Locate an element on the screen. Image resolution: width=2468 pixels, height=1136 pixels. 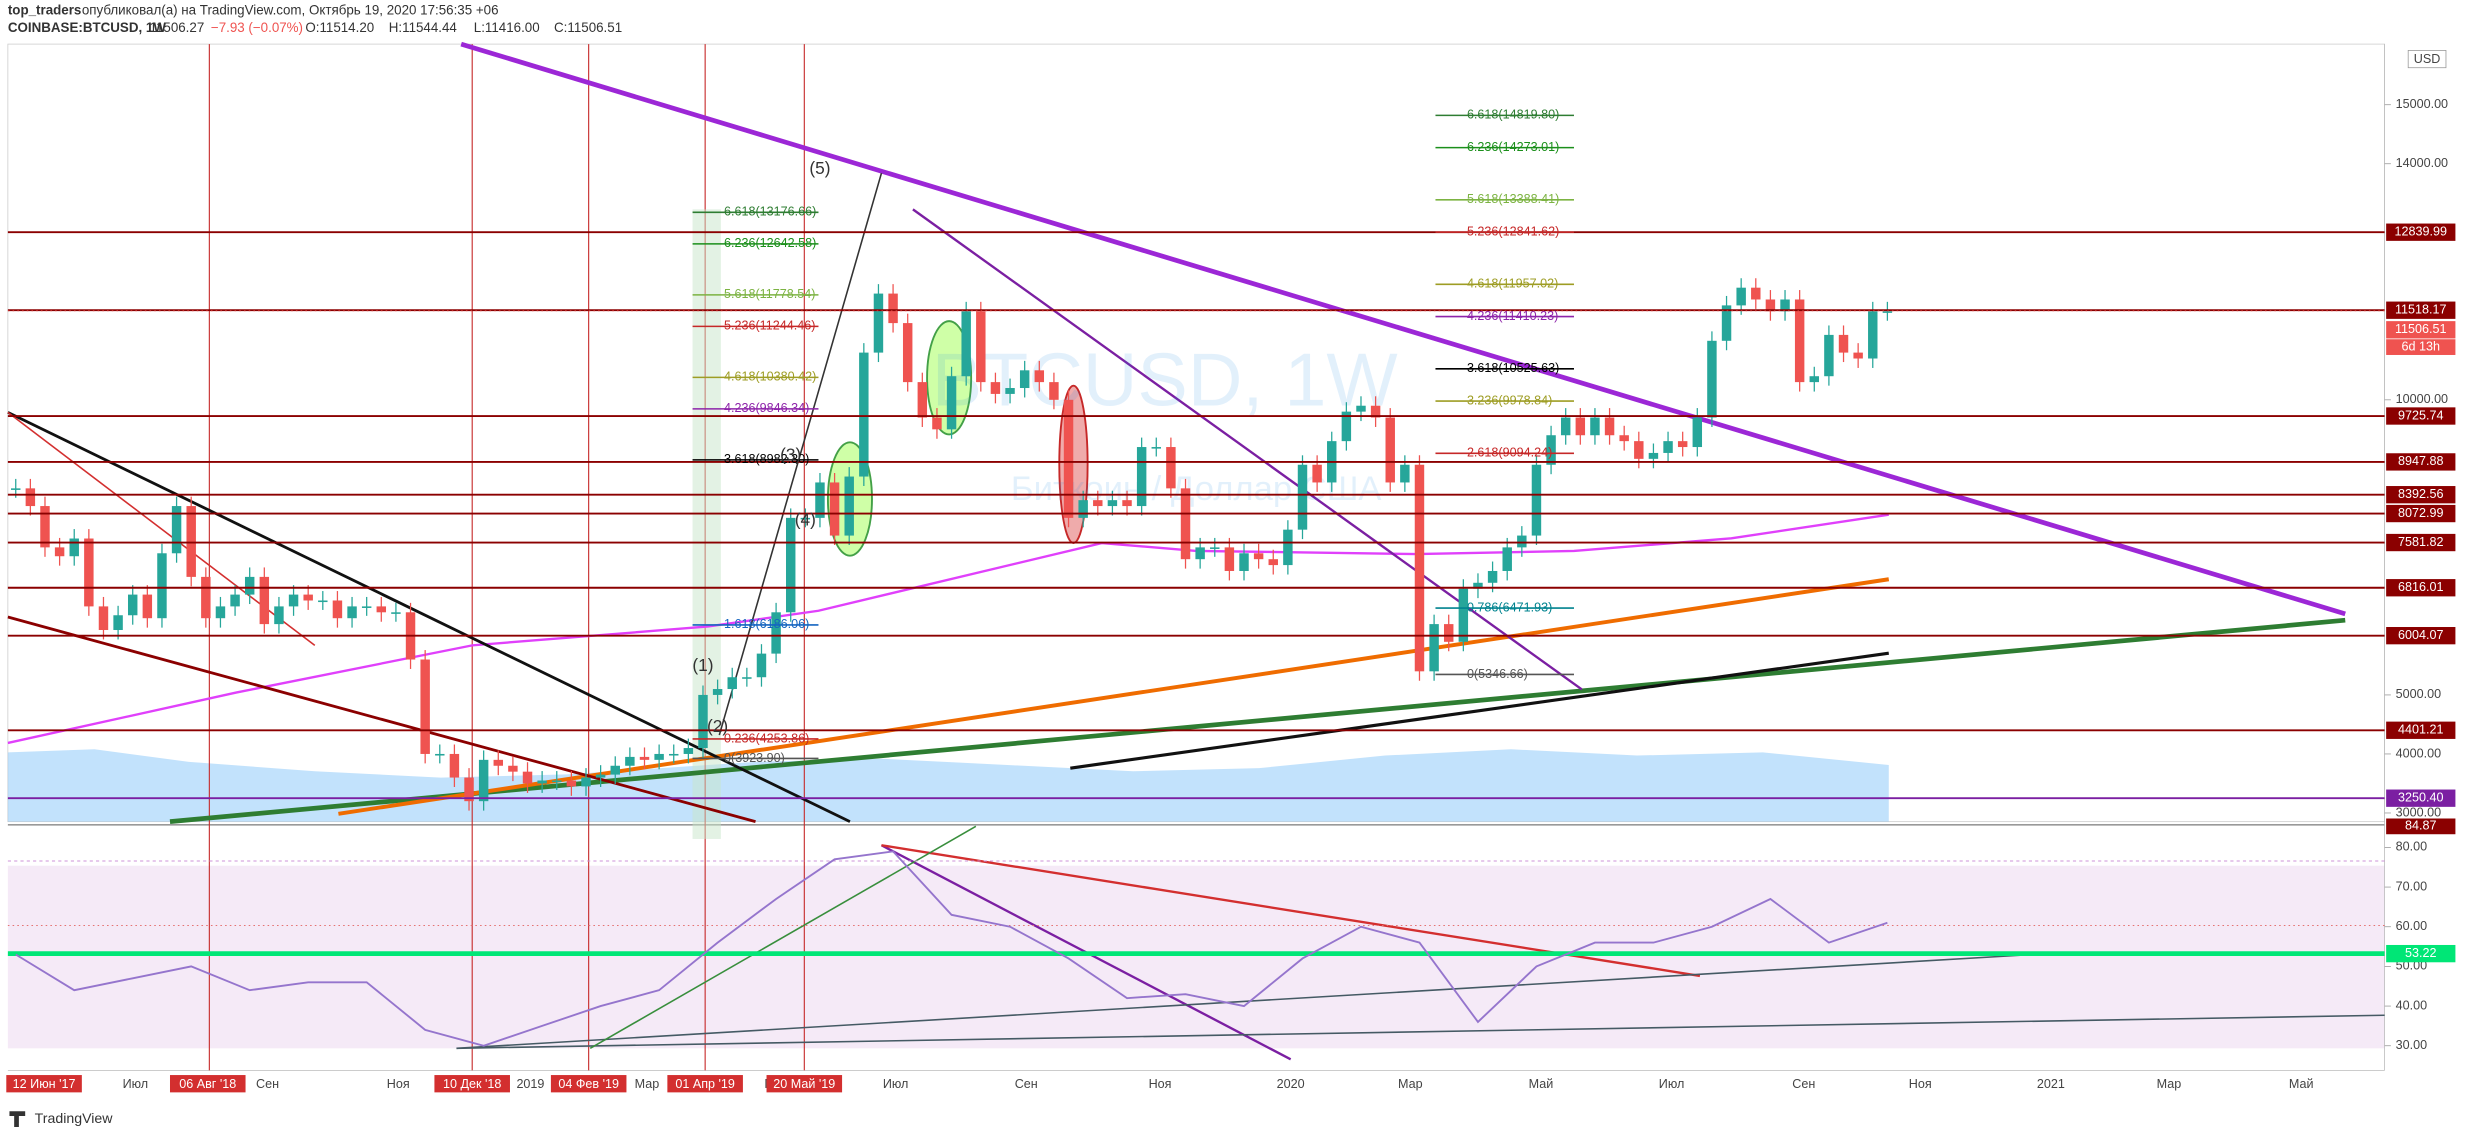
level-label: 8392.56 is located at coordinates (2420, 494).